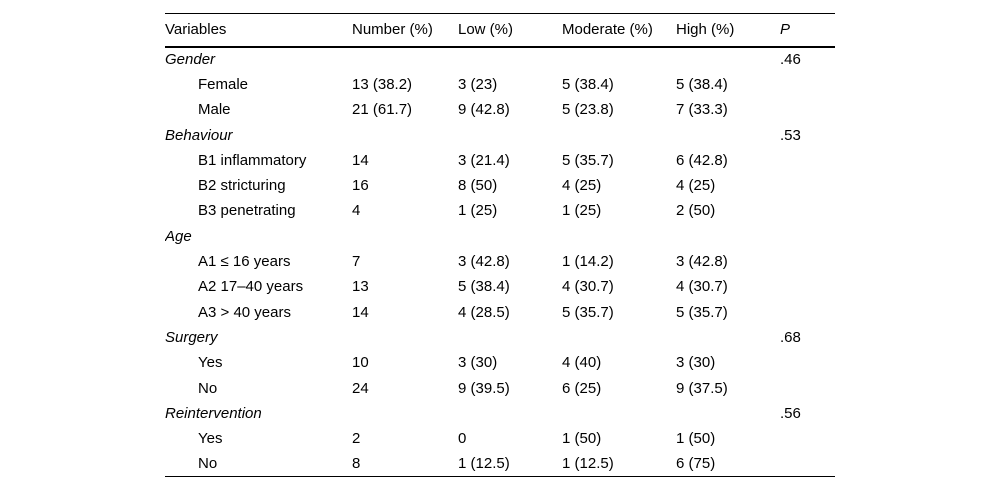 This screenshot has width=1000, height=477. Describe the element at coordinates (251, 287) in the screenshot. I see `row-label: A2 17–40 years` at that location.